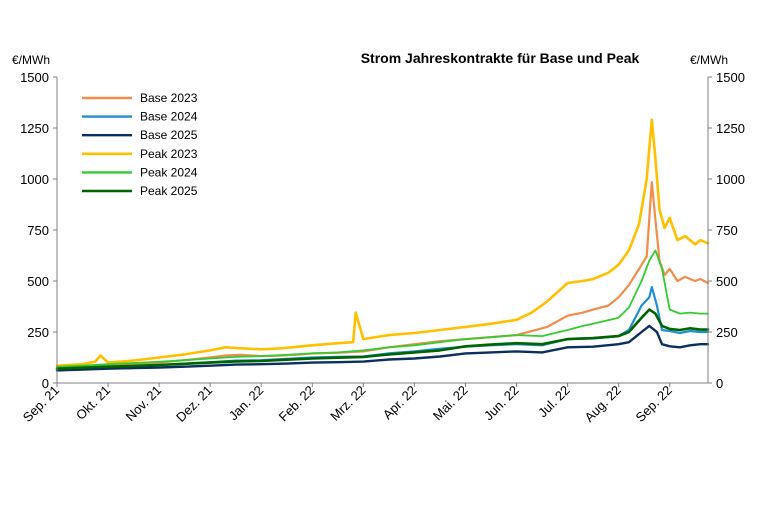 The height and width of the screenshot is (506, 760). Describe the element at coordinates (34, 128) in the screenshot. I see `y-tick-label-left: 1250` at that location.